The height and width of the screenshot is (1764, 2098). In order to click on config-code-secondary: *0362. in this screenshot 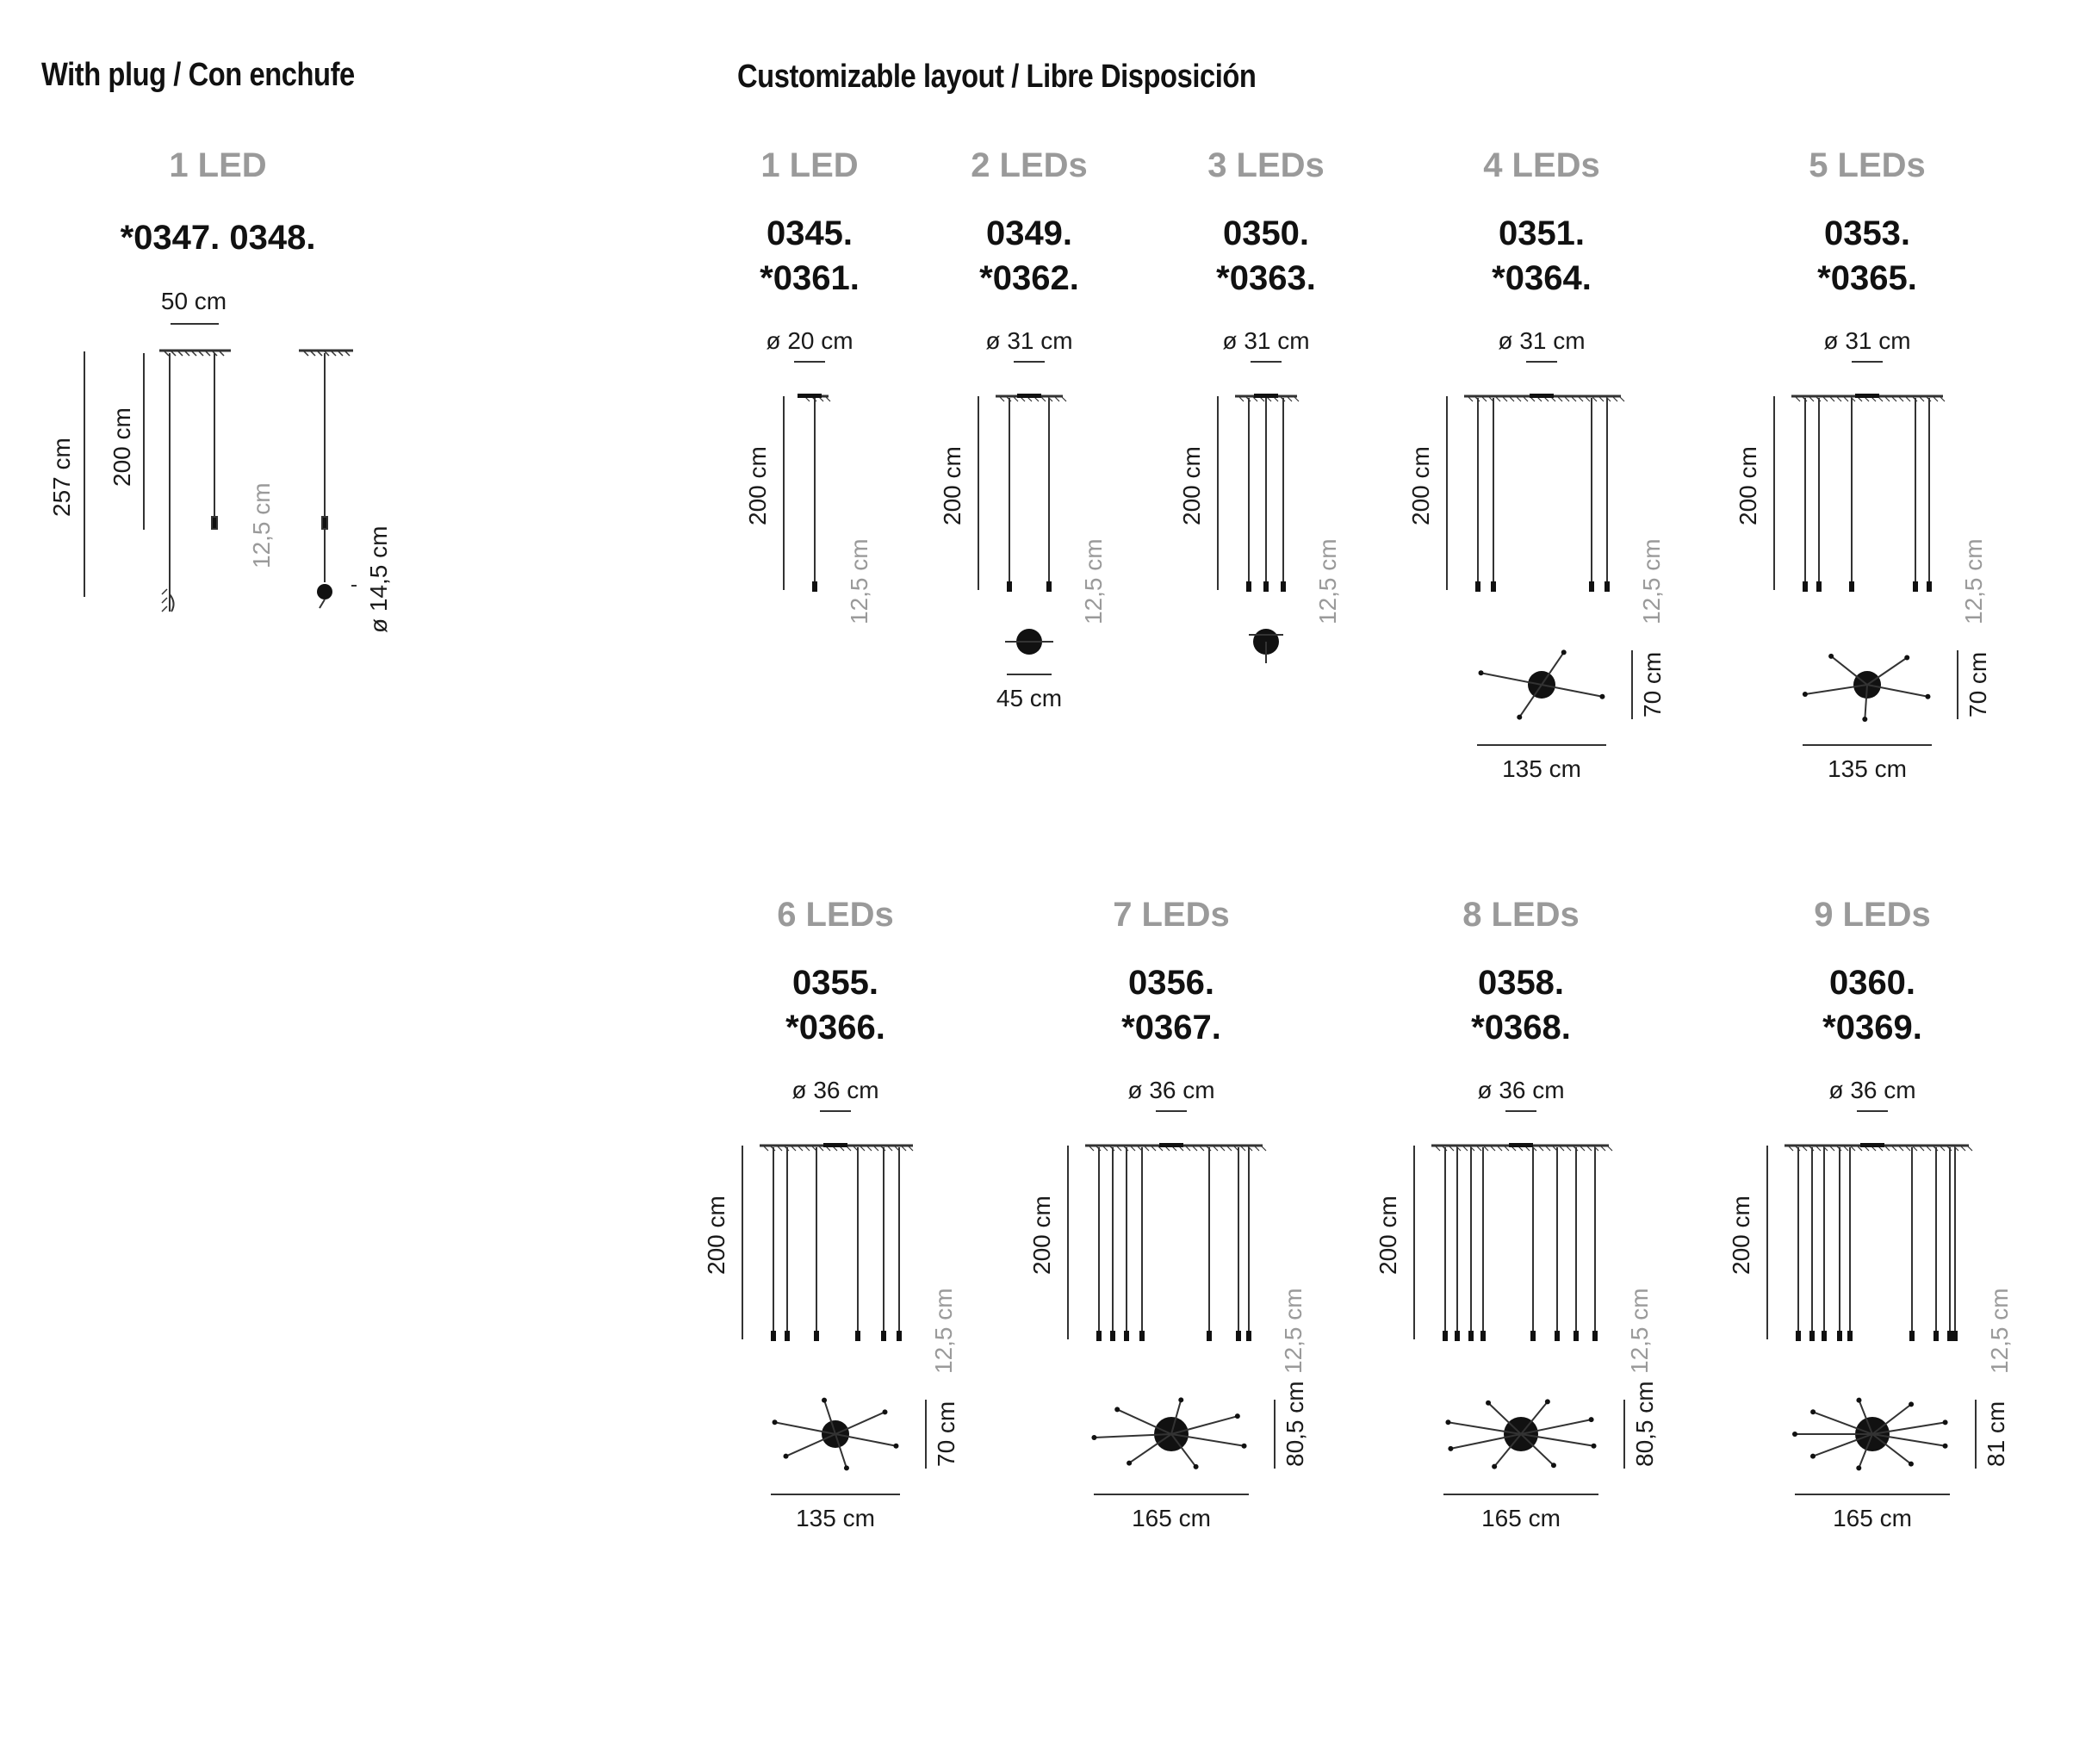, I will do `click(1029, 278)`.